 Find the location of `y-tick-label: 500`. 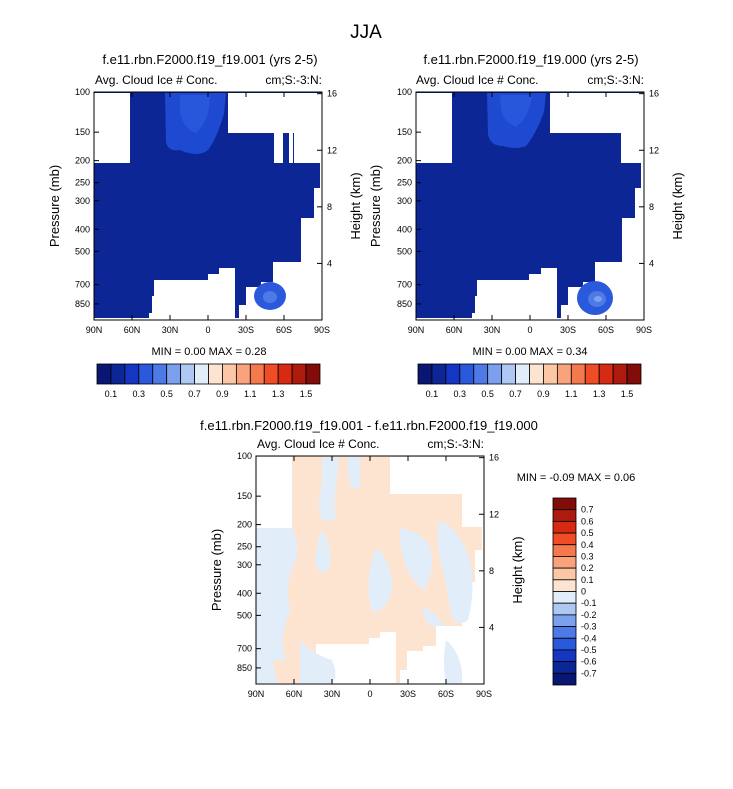

y-tick-label: 500 is located at coordinates (404, 251).